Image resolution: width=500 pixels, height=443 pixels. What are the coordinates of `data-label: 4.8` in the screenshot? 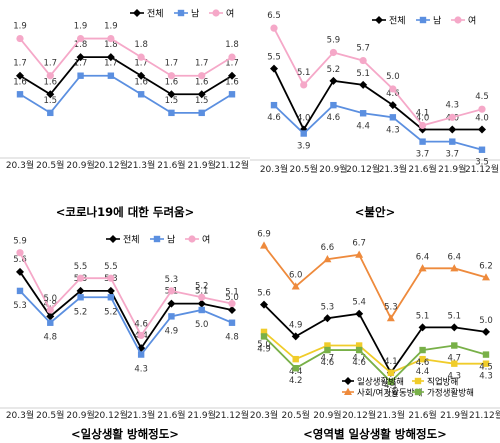 It's located at (232, 338).